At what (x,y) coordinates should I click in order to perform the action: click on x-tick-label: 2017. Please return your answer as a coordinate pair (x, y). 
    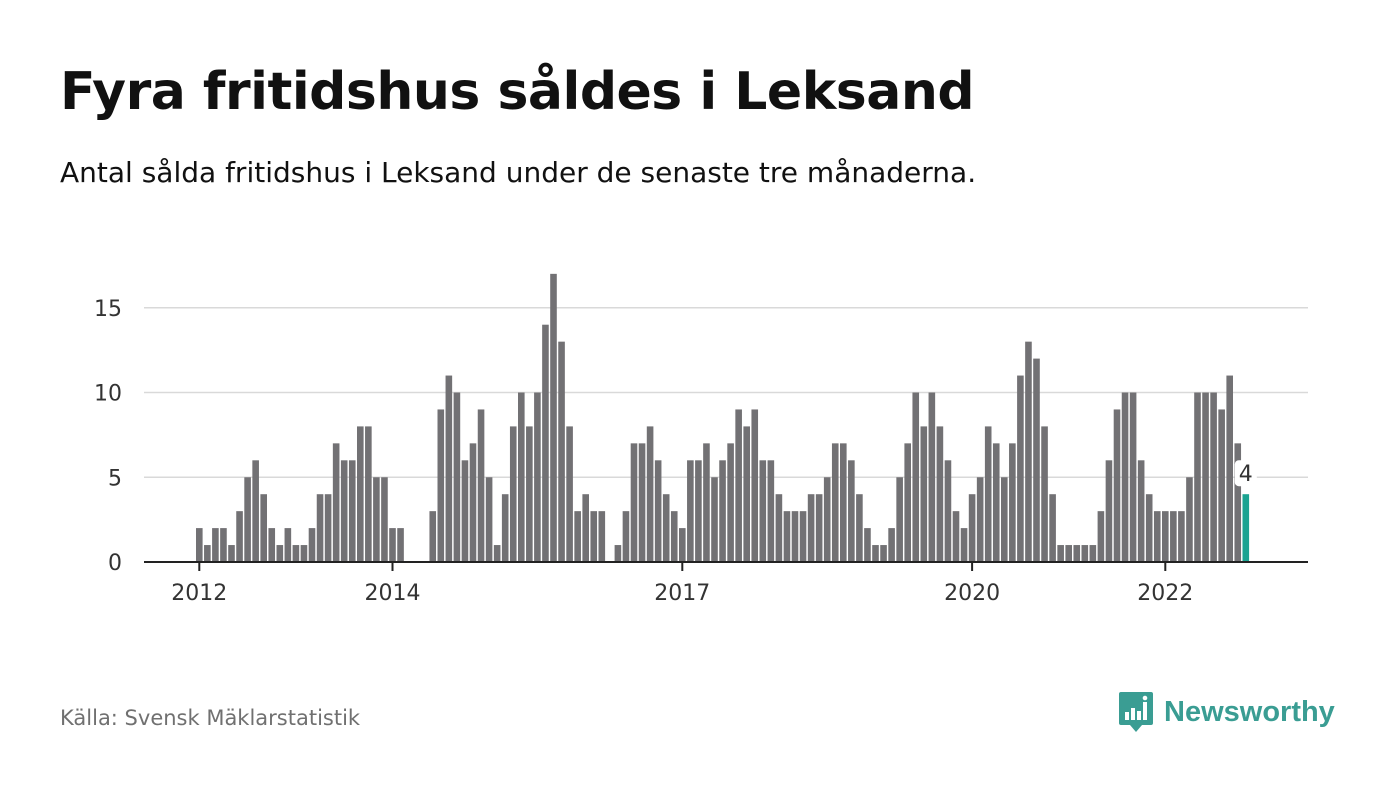
    Looking at the image, I should click on (682, 593).